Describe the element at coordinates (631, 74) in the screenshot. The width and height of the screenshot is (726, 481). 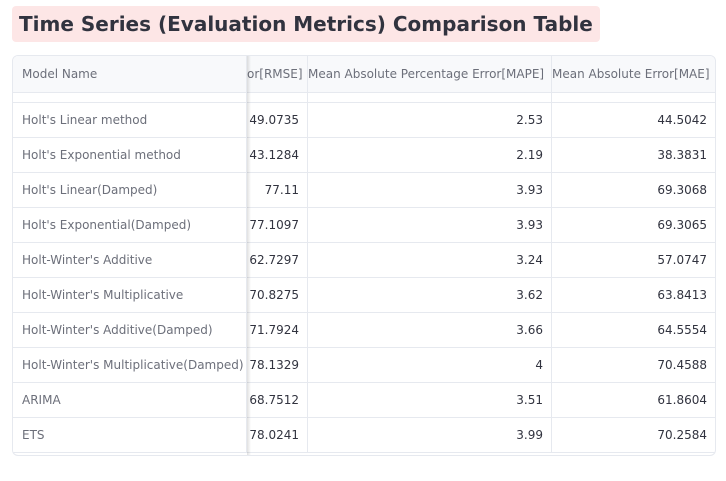
I see `column-header-mae: Mean Absolute Error[MAE]` at that location.